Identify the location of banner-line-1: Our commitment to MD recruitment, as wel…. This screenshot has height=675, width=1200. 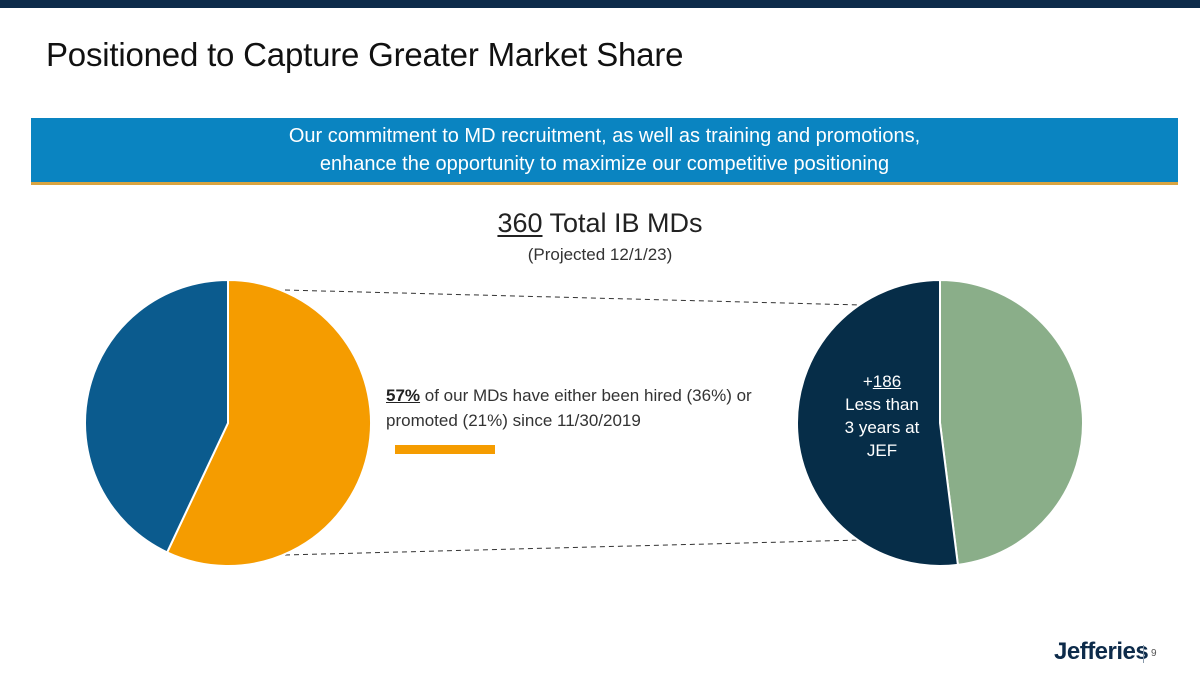
(604, 136).